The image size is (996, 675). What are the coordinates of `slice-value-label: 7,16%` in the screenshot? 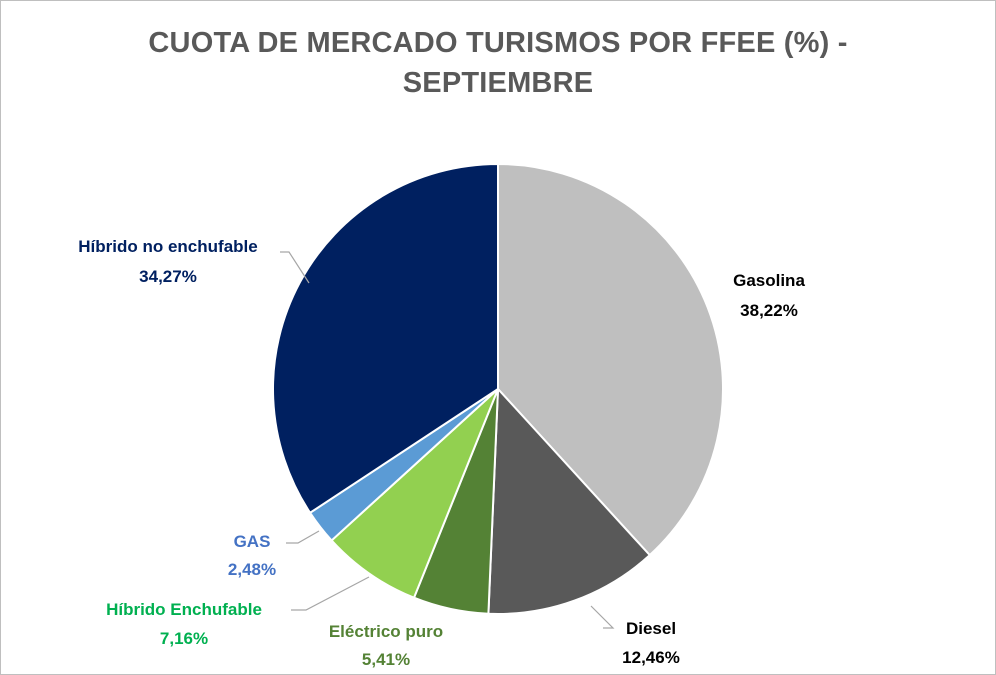 It's located at (184, 638).